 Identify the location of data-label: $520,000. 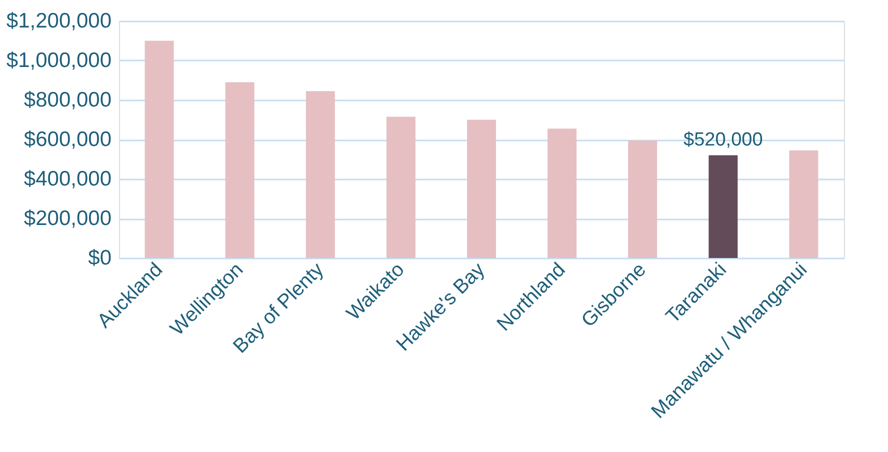
(723, 139).